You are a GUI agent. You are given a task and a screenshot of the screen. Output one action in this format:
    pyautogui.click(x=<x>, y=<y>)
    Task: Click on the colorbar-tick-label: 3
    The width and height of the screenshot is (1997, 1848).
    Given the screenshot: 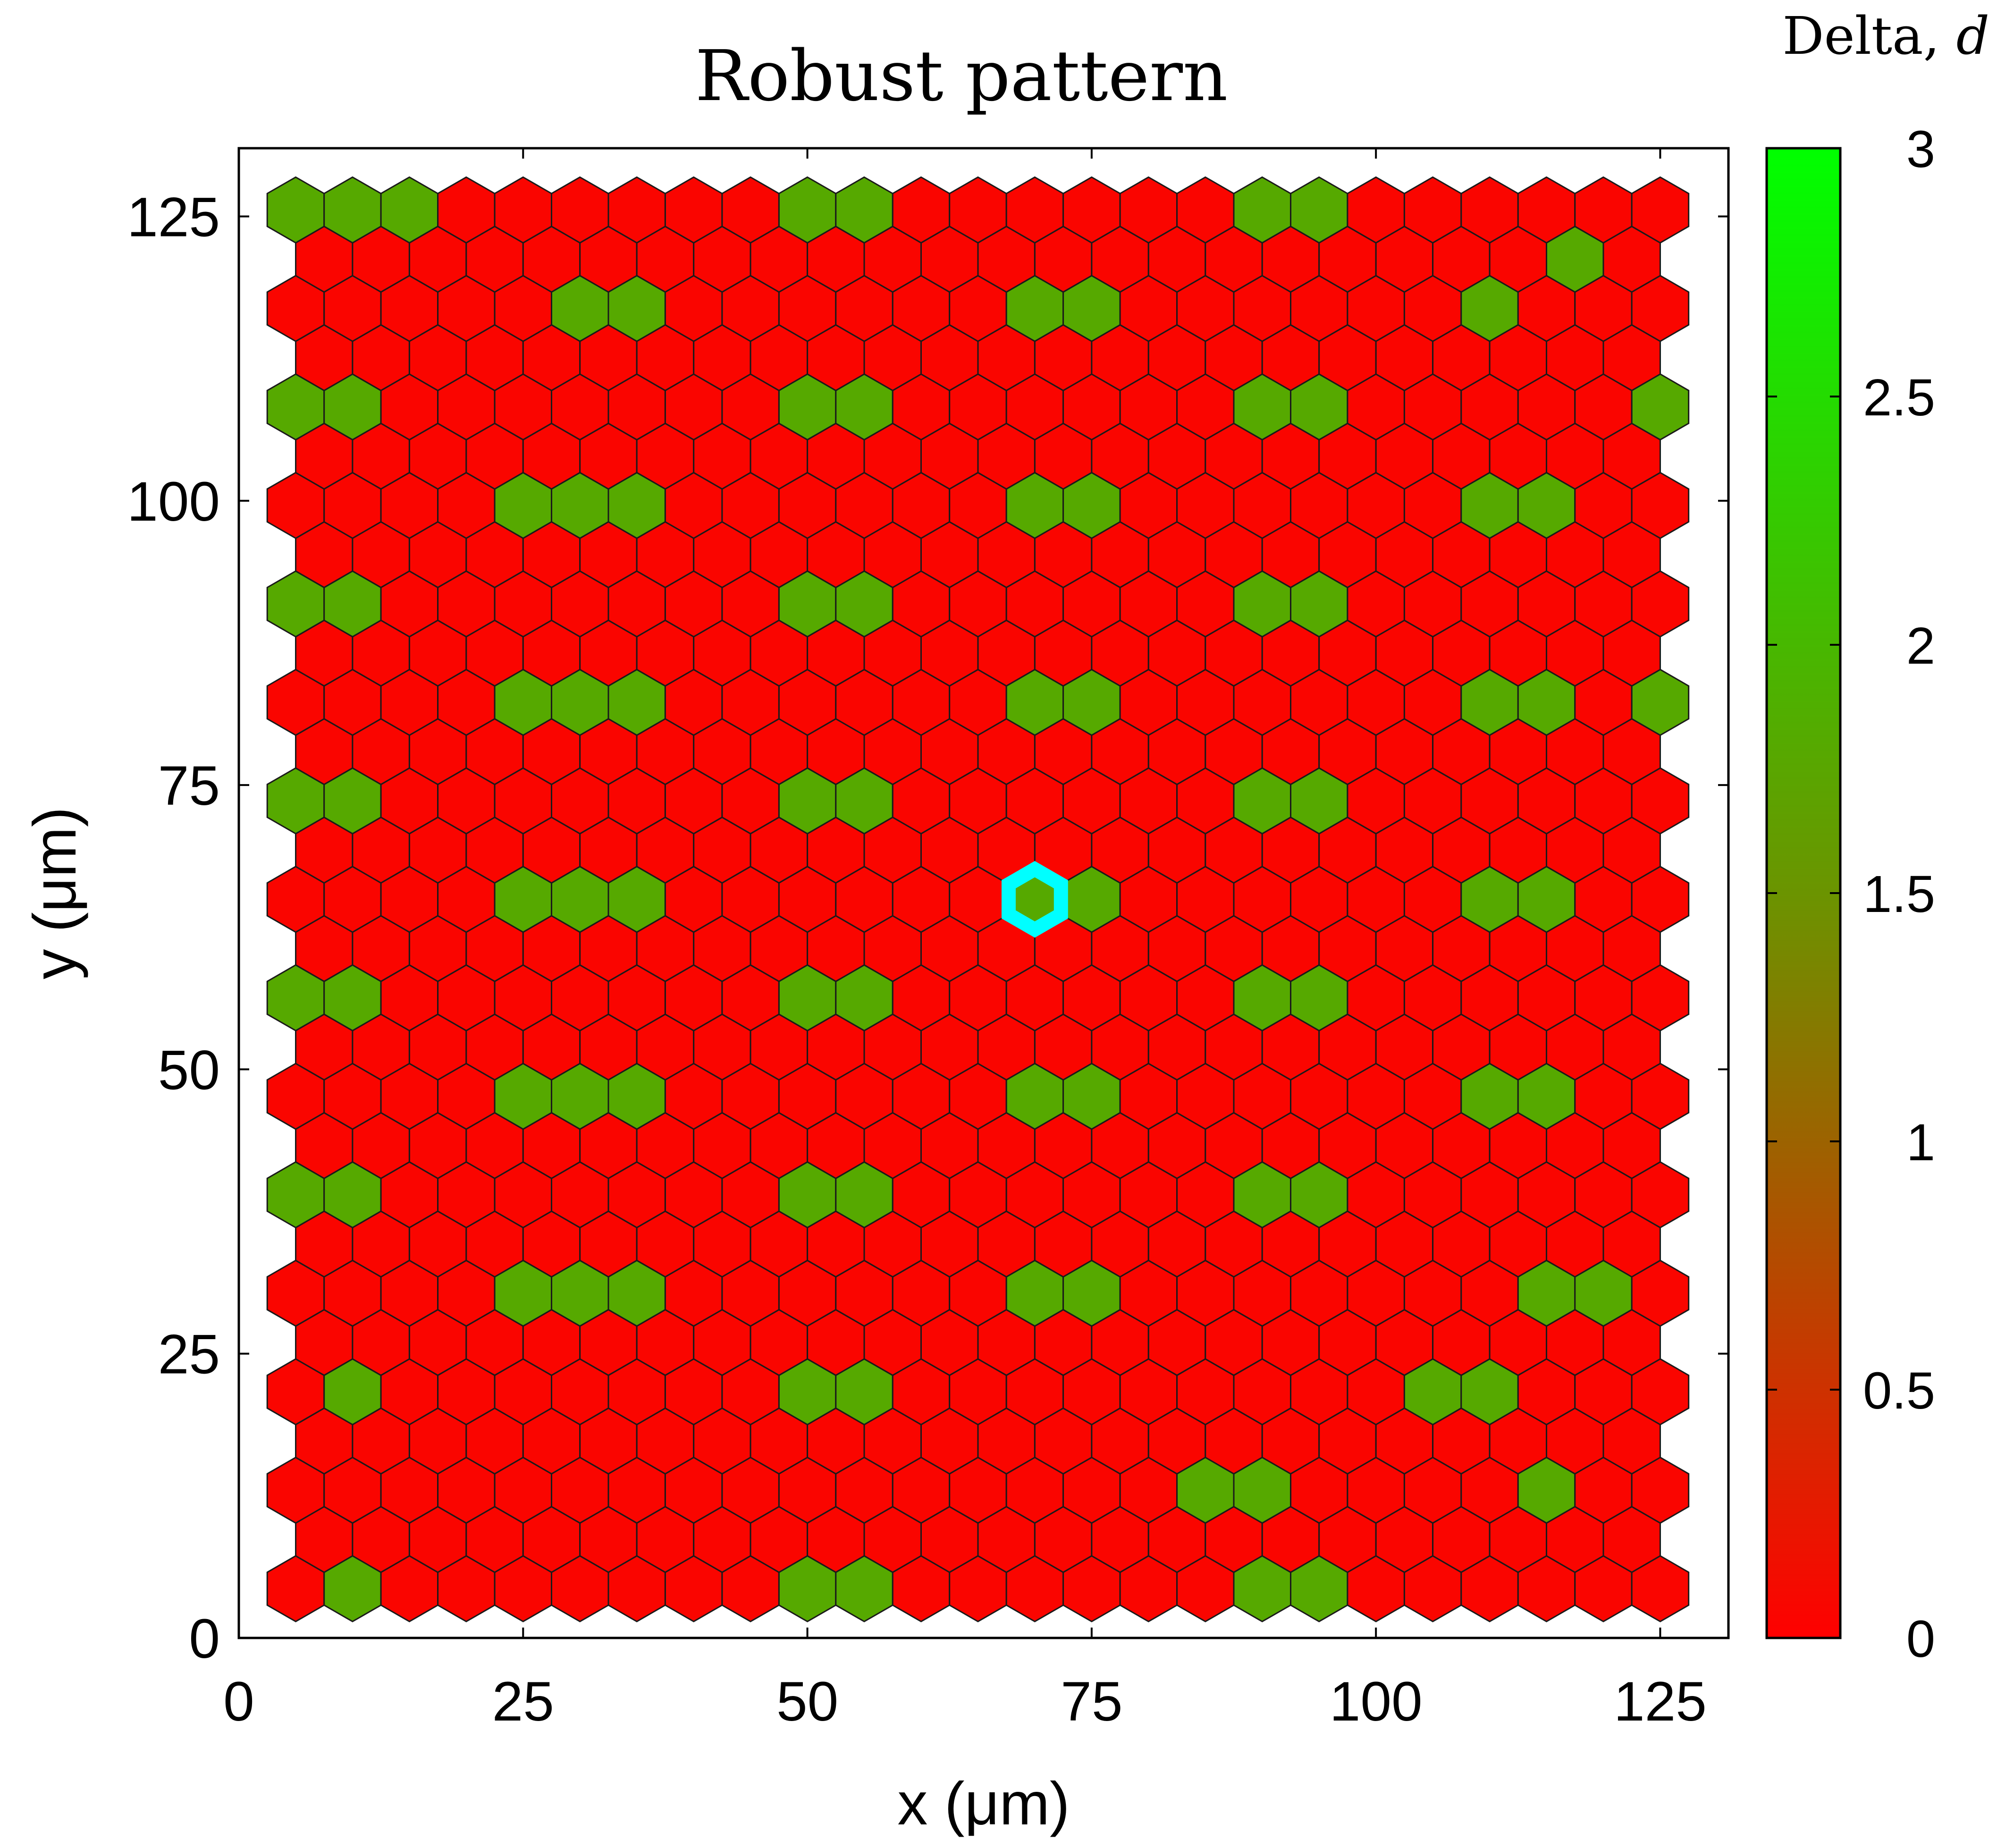 What is the action you would take?
    pyautogui.click(x=1921, y=149)
    